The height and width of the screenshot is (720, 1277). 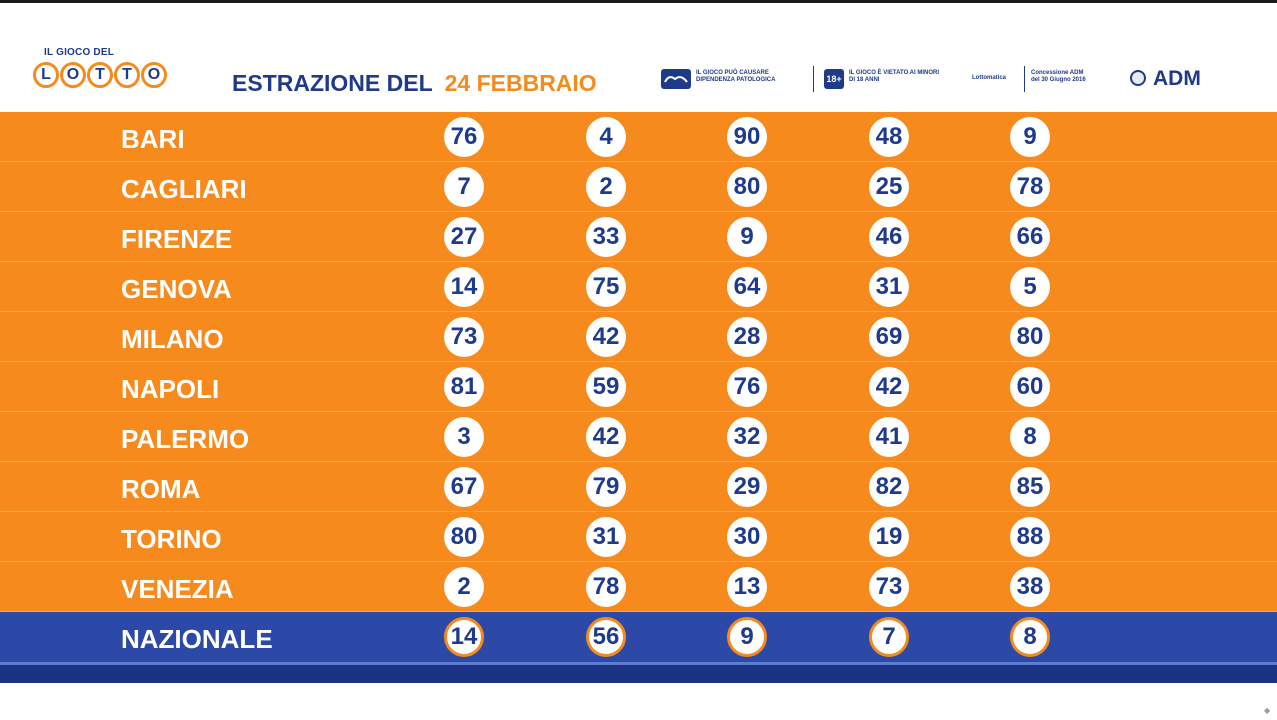 What do you see at coordinates (1030, 487) in the screenshot?
I see `number-ball: 85` at bounding box center [1030, 487].